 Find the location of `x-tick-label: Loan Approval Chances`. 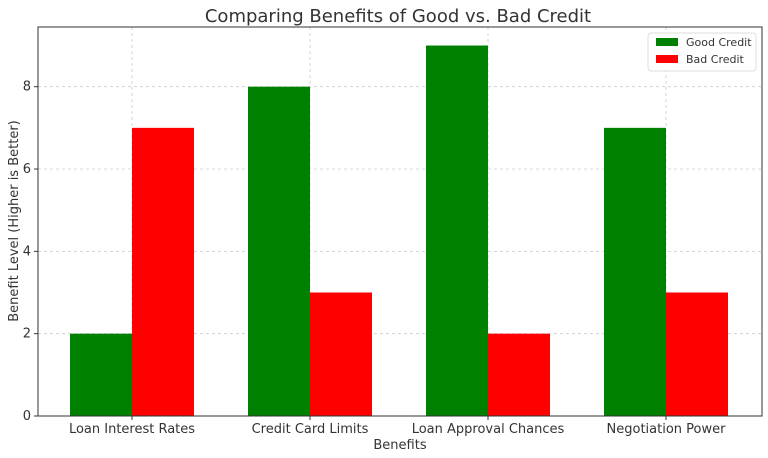

x-tick-label: Loan Approval Chances is located at coordinates (488, 429).